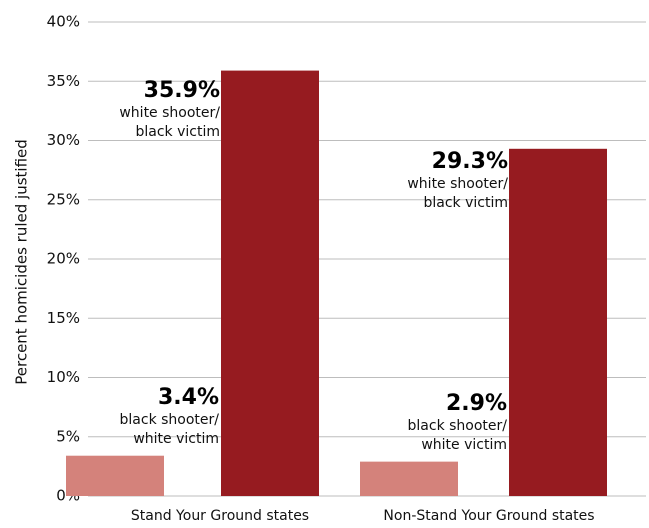 The width and height of the screenshot is (649, 528). Describe the element at coordinates (63, 318) in the screenshot. I see `y-tick-label: 15%` at that location.